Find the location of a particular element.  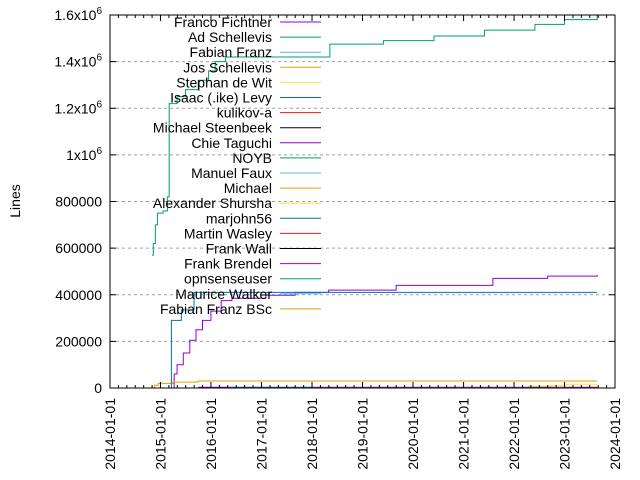

x-tick-label: 2024-01-01 is located at coordinates (615, 434).